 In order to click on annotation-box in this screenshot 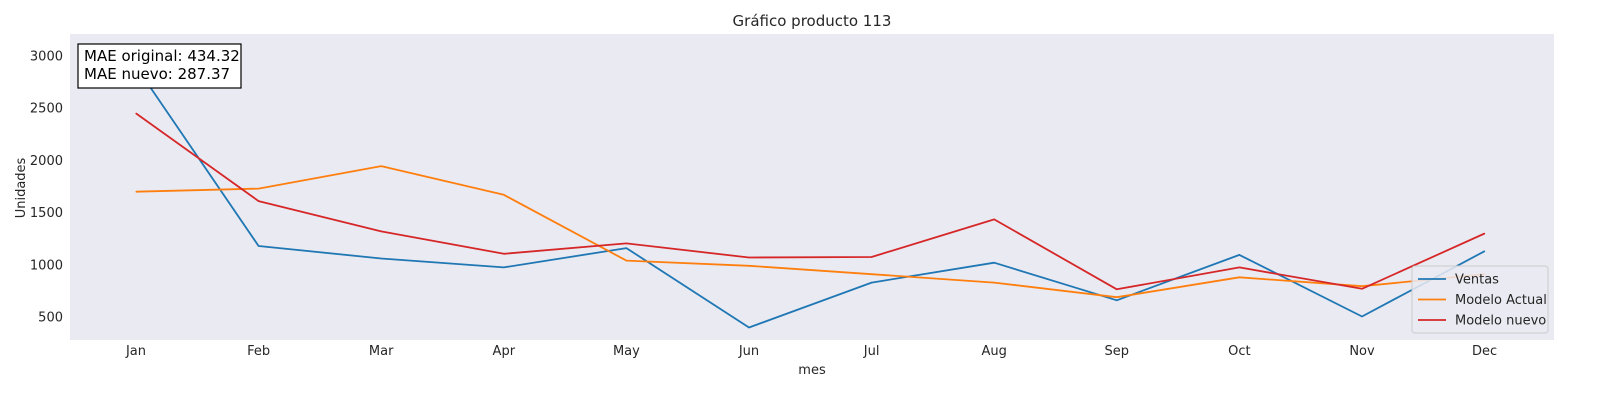, I will do `click(159, 66)`.